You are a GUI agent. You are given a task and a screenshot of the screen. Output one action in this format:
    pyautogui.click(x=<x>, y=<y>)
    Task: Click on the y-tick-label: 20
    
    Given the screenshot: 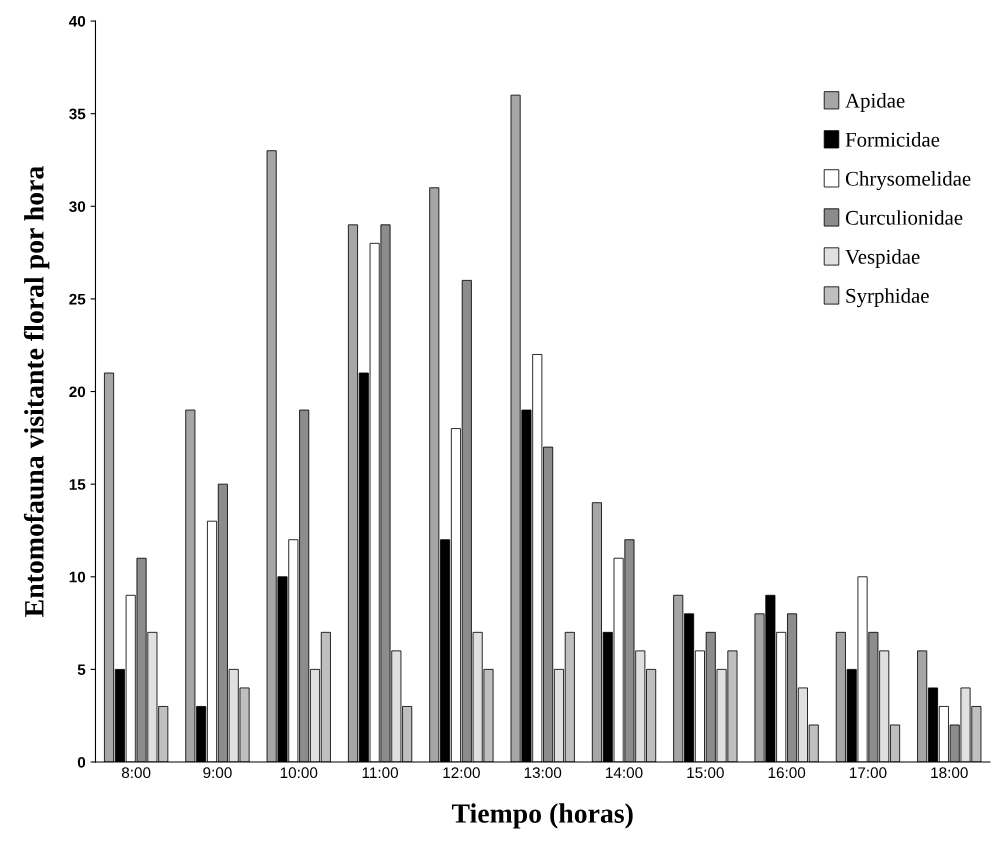 What is the action you would take?
    pyautogui.click(x=77, y=392)
    